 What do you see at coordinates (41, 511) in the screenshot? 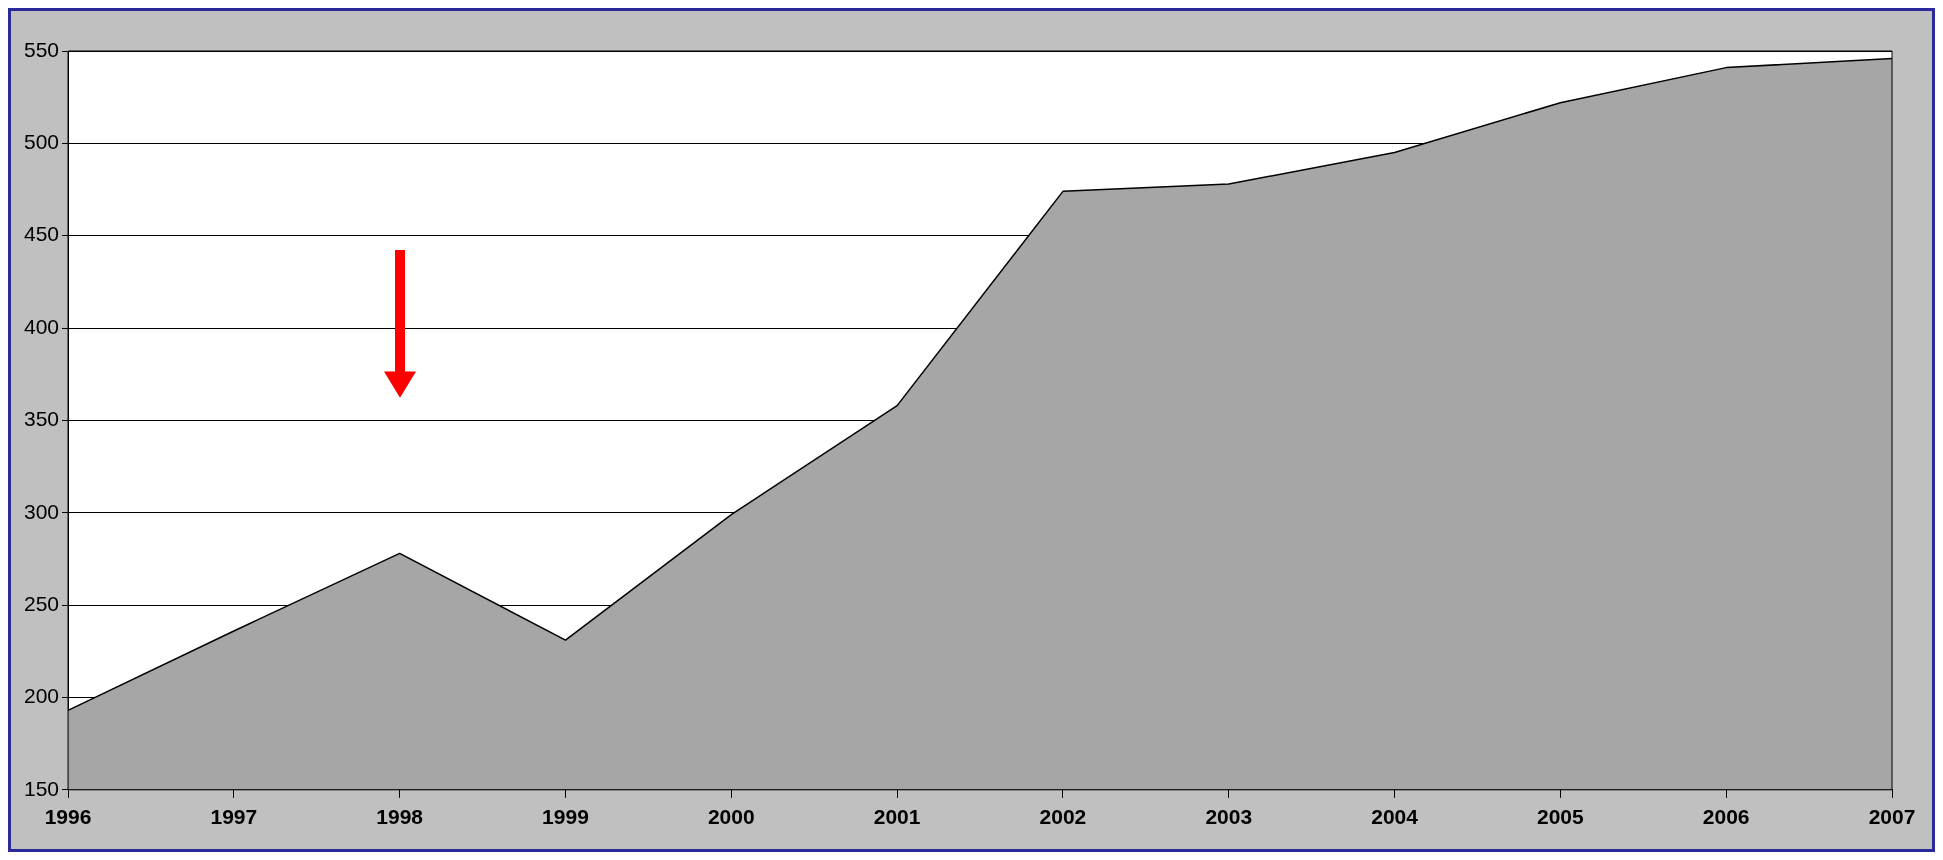
I see `y-tick-label: 300` at bounding box center [41, 511].